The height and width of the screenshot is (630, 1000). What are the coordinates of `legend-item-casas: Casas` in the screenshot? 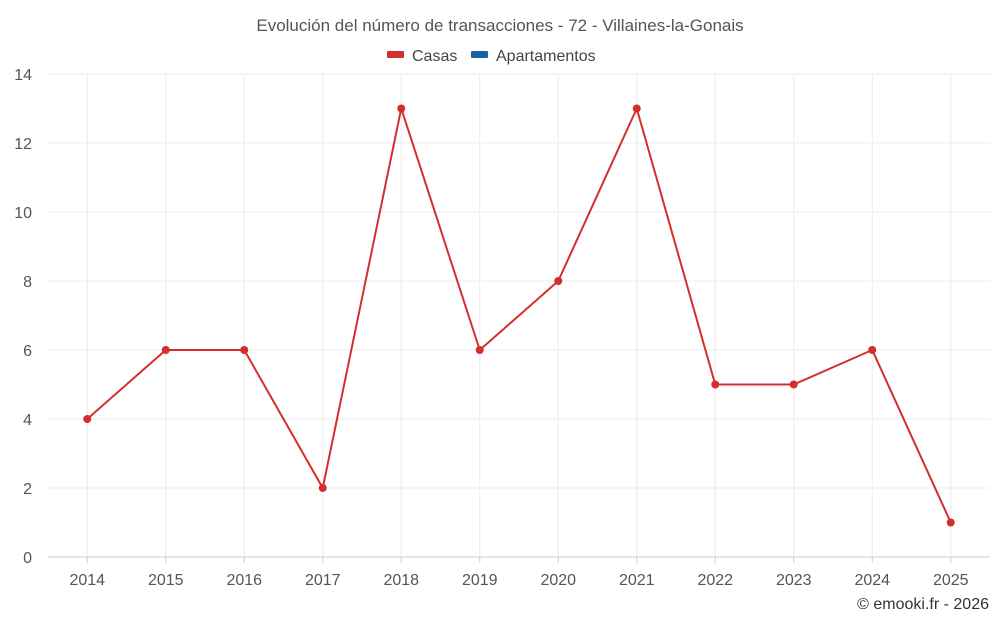 It's located at (422, 56).